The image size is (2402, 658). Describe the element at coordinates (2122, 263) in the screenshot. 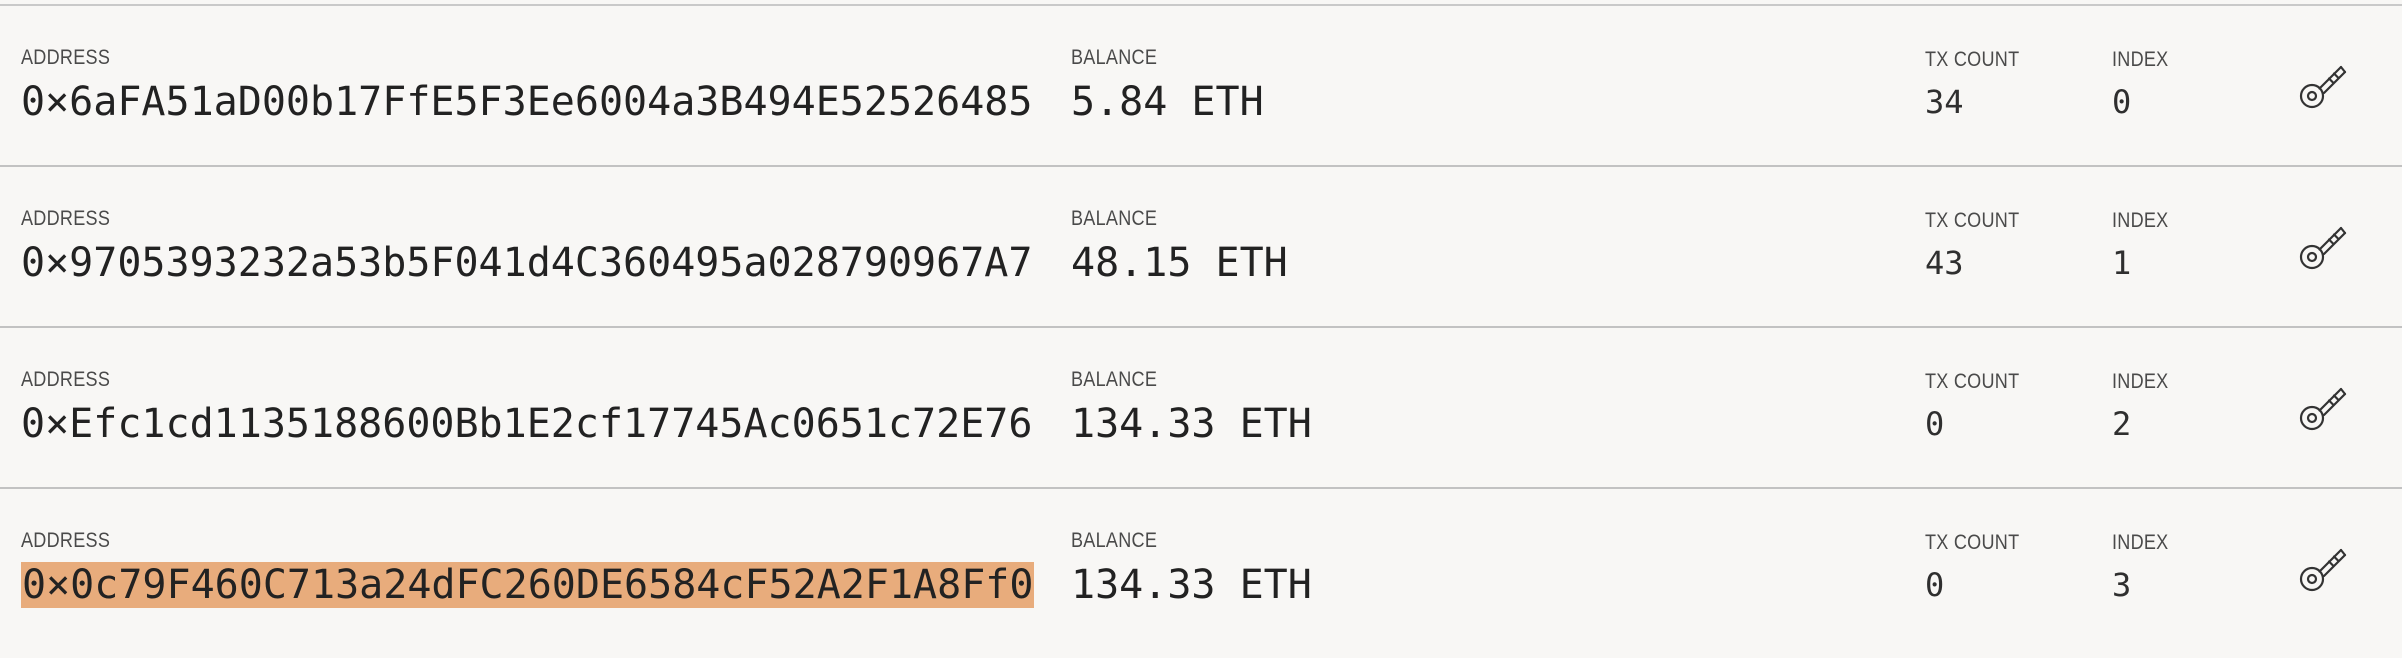

I see `index-value: 1` at that location.